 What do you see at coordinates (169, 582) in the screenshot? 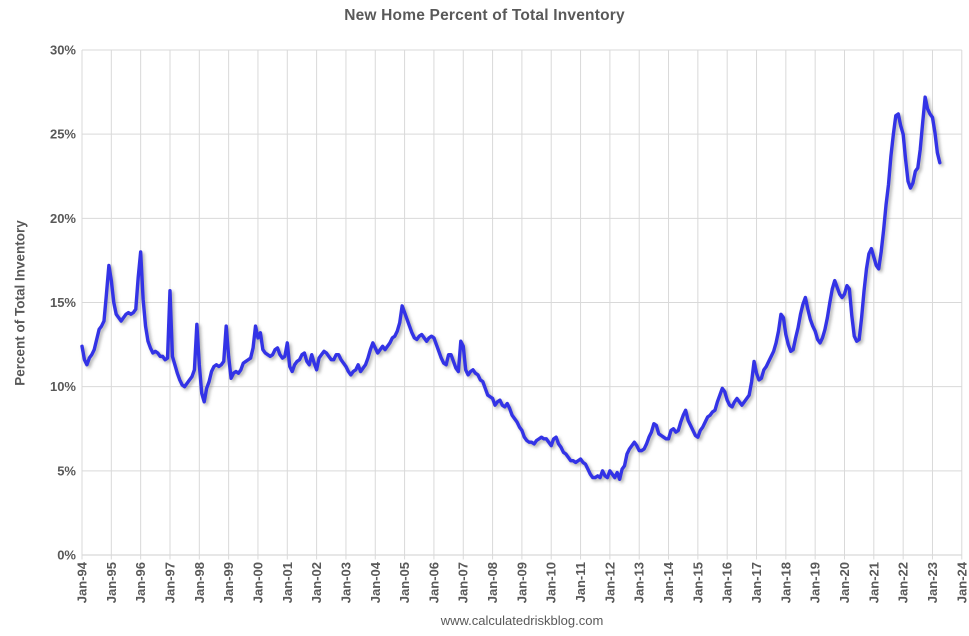
I see `x-tick-label: Jan-97` at bounding box center [169, 582].